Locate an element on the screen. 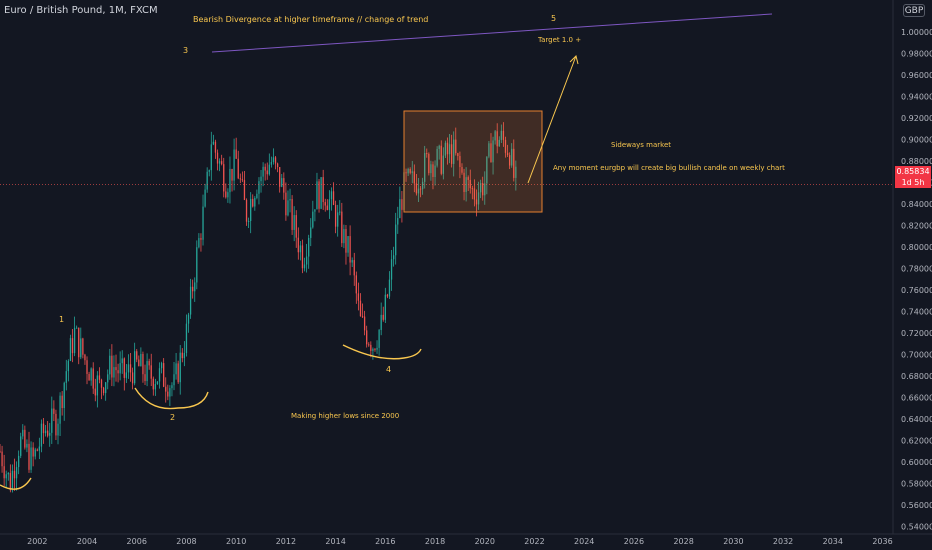 The image size is (932, 550). x-tick-label: 2012 is located at coordinates (286, 541).